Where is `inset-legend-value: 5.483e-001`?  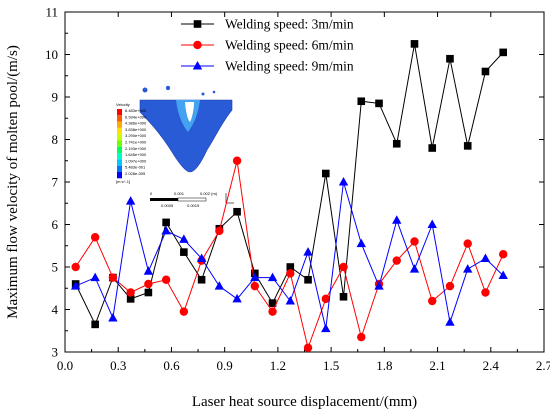
inset-legend-value: 5.483e-001 is located at coordinates (135, 167).